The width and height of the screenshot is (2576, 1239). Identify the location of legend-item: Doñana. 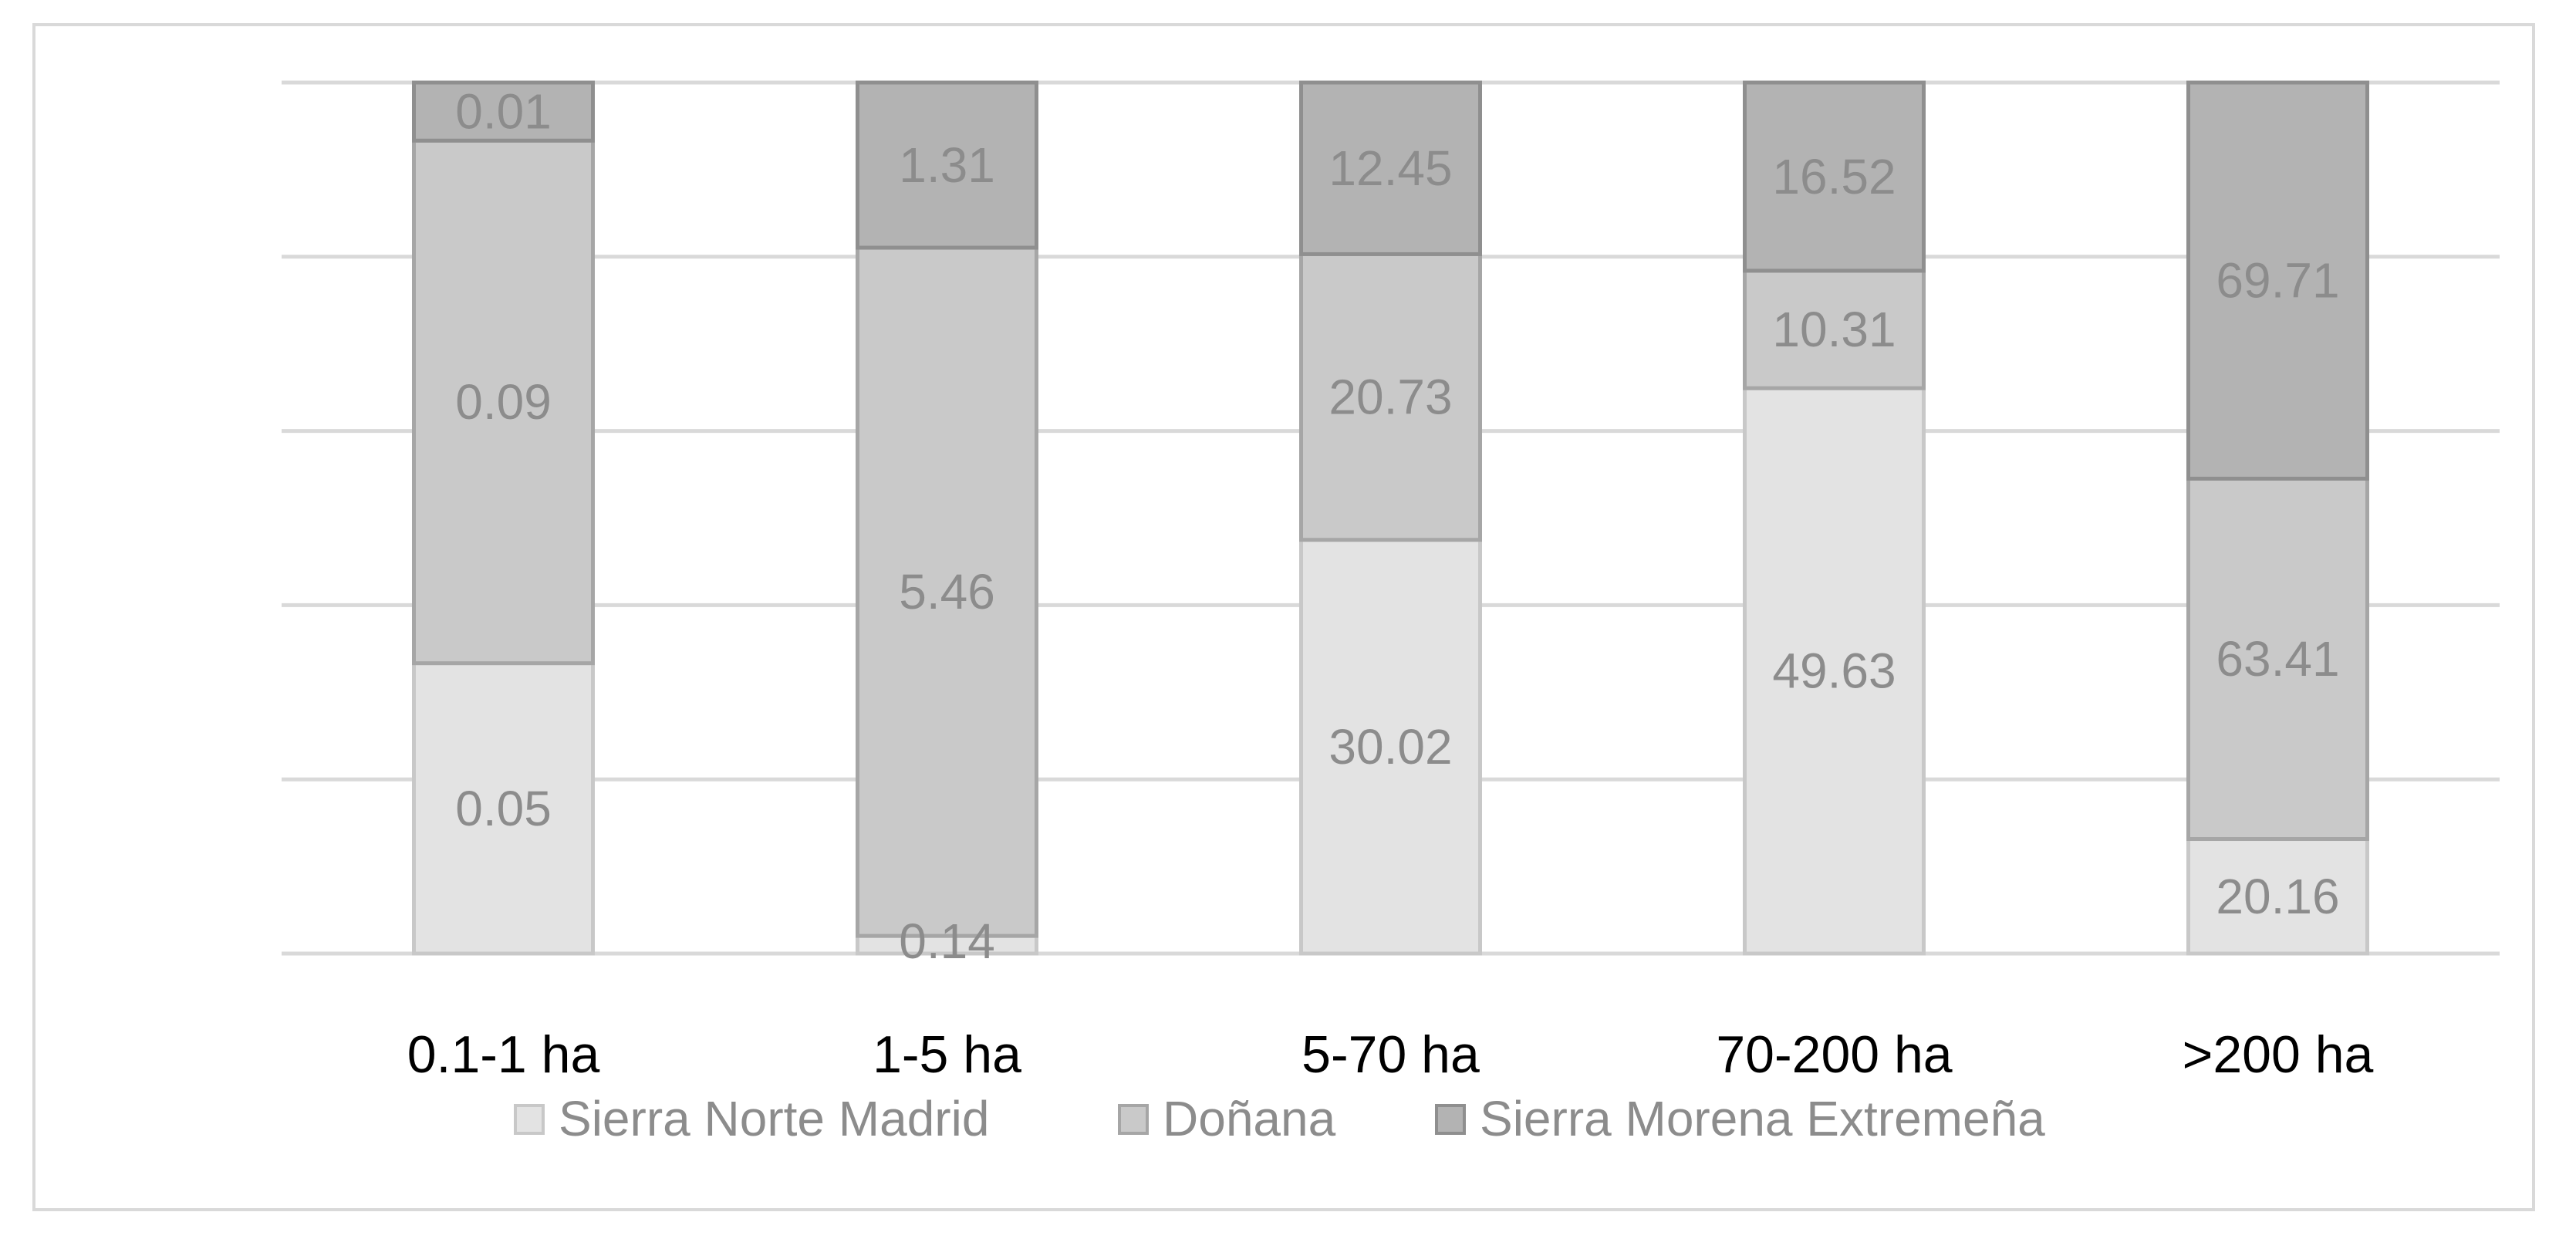
(1227, 1118).